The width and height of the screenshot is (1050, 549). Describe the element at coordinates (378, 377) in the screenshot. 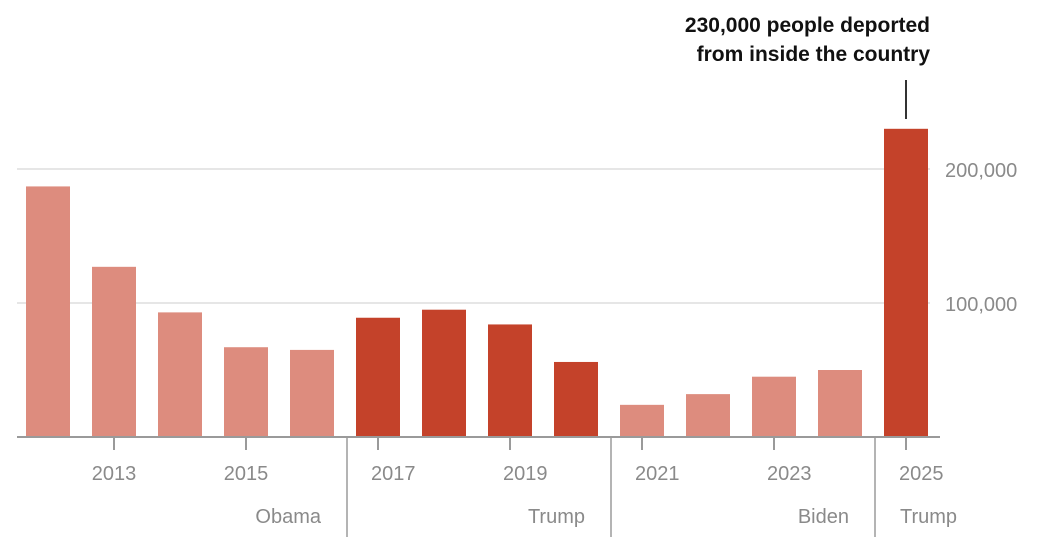

I see `bar-2017` at that location.